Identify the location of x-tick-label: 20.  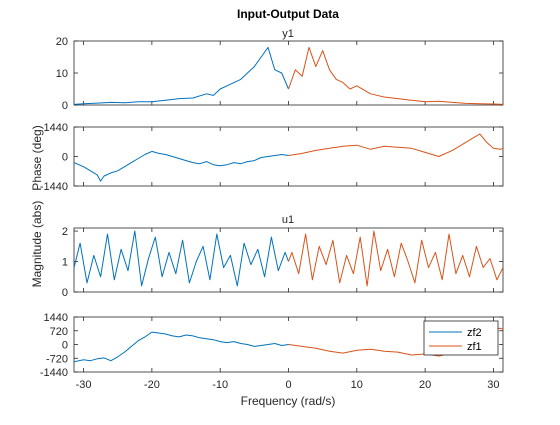
(425, 385).